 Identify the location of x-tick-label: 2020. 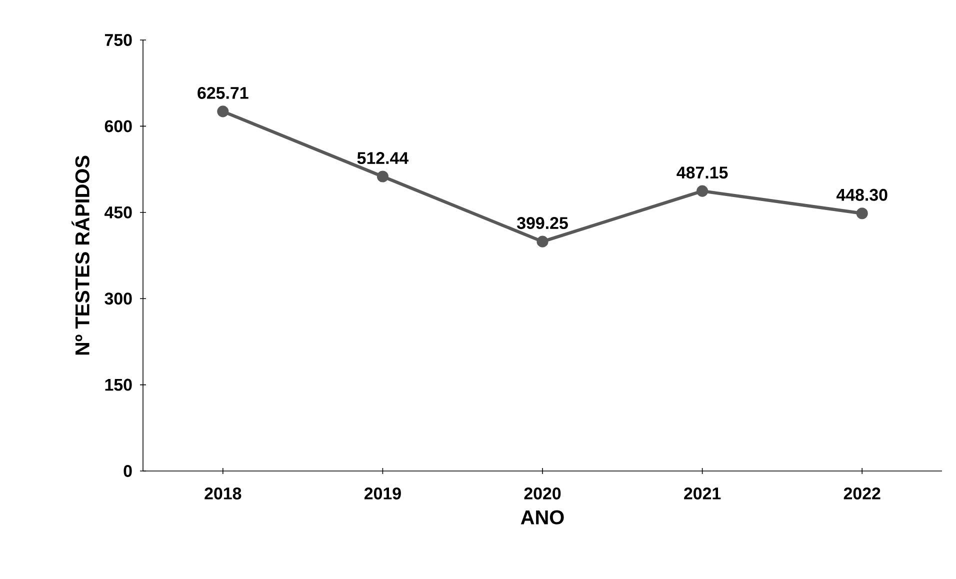
(542, 493).